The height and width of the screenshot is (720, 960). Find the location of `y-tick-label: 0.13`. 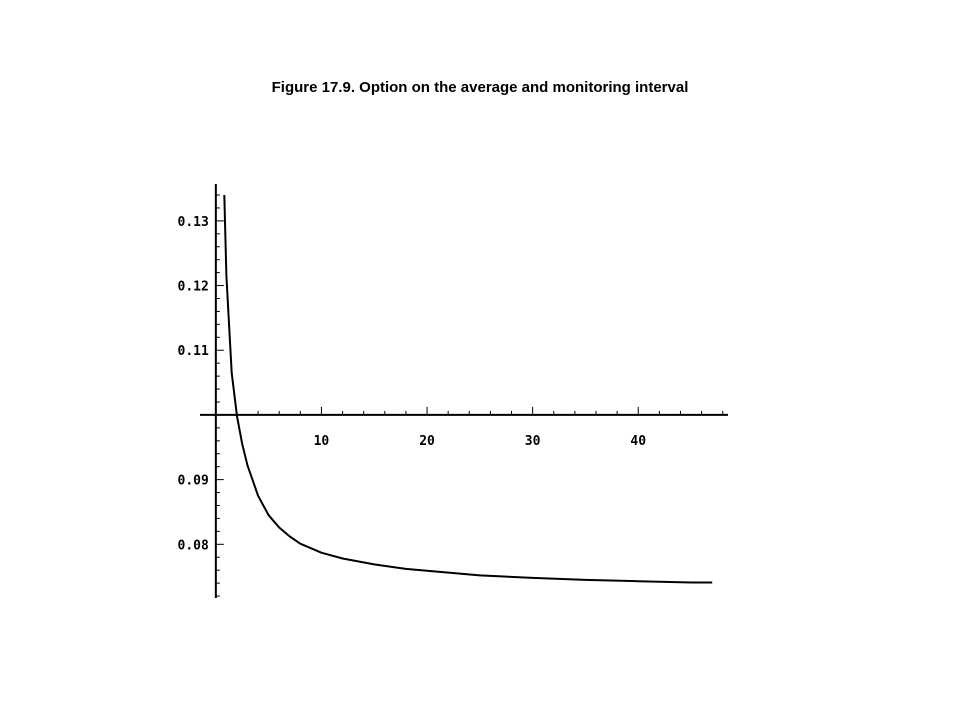

y-tick-label: 0.13 is located at coordinates (193, 222).